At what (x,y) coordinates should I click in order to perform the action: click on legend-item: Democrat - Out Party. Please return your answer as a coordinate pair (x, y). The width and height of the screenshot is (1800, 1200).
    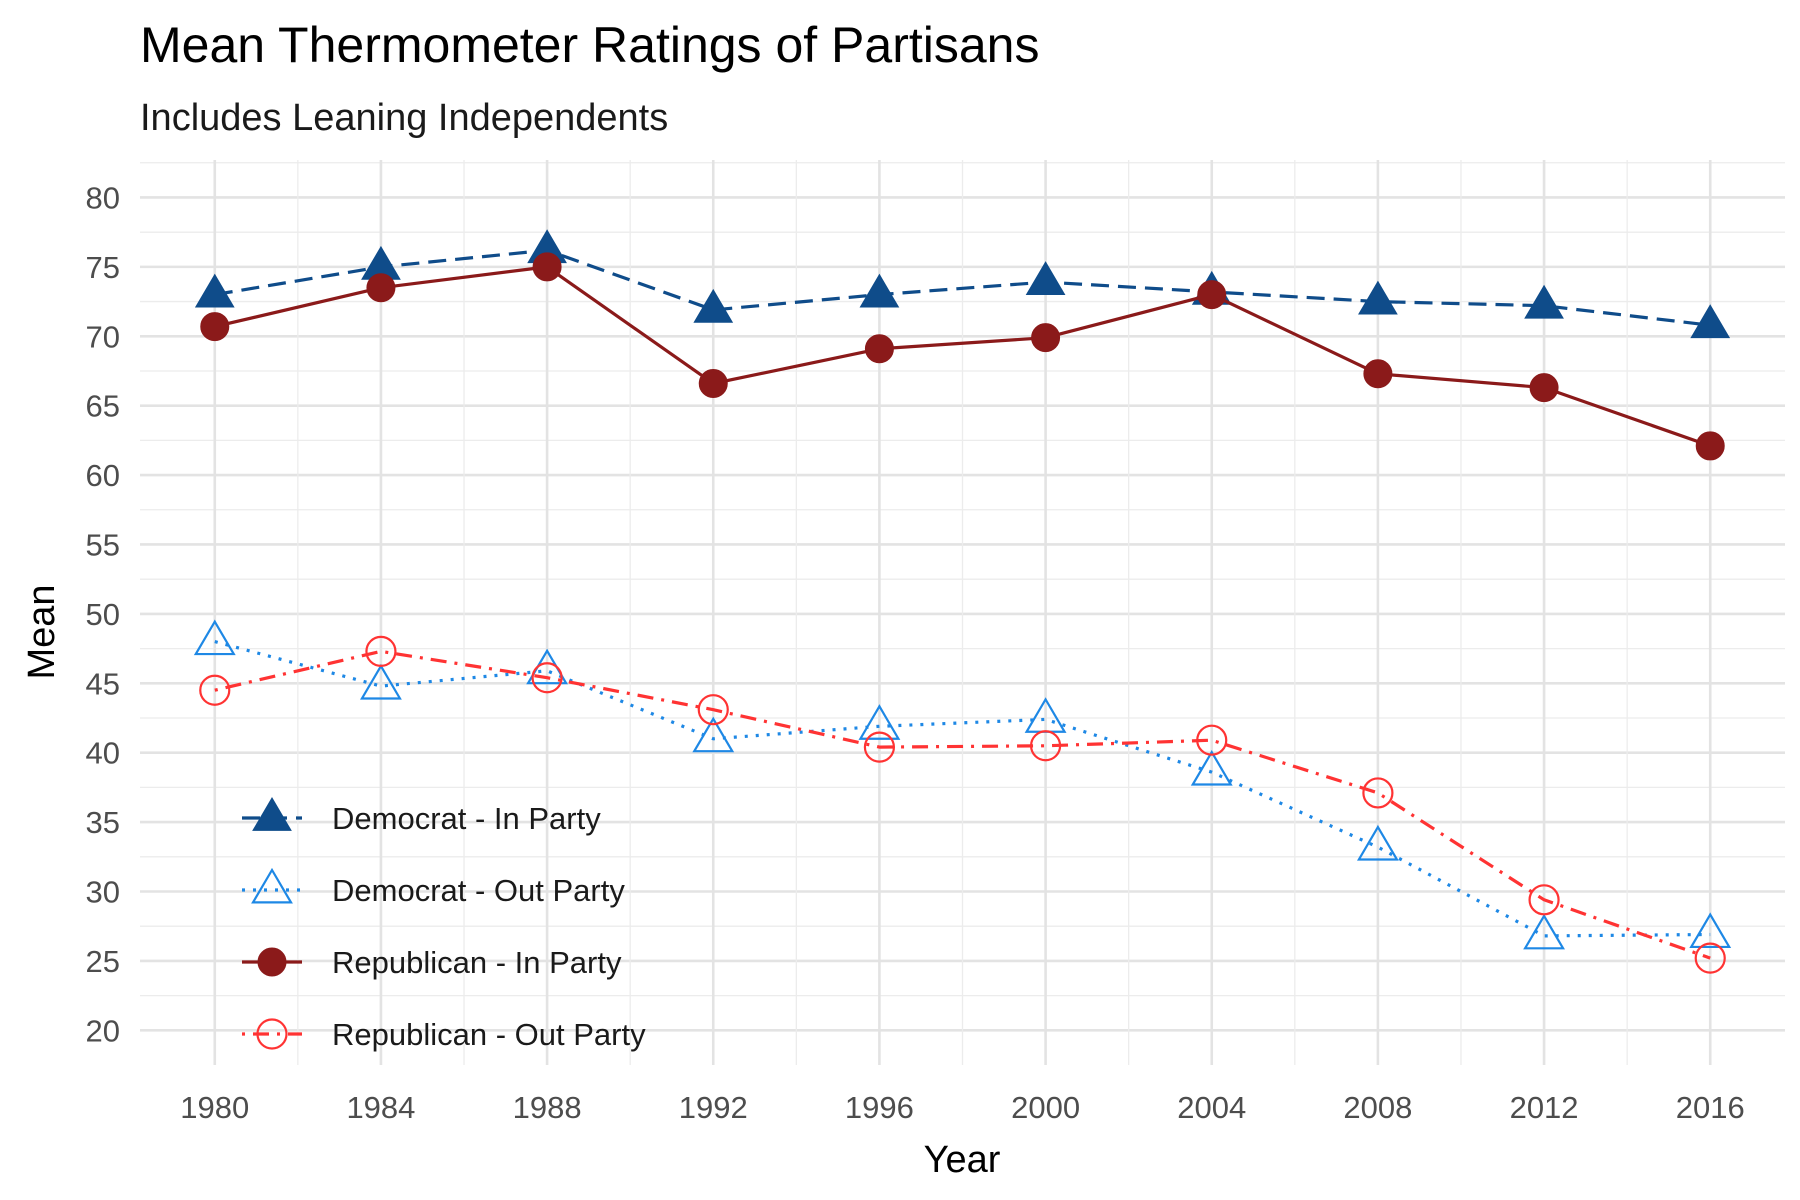
    Looking at the image, I should click on (433, 887).